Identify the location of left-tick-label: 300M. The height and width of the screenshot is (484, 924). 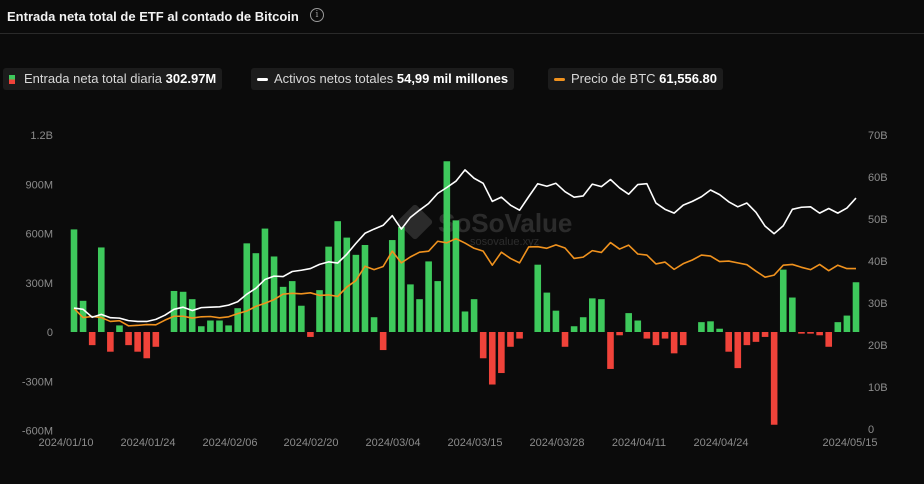
(39, 284).